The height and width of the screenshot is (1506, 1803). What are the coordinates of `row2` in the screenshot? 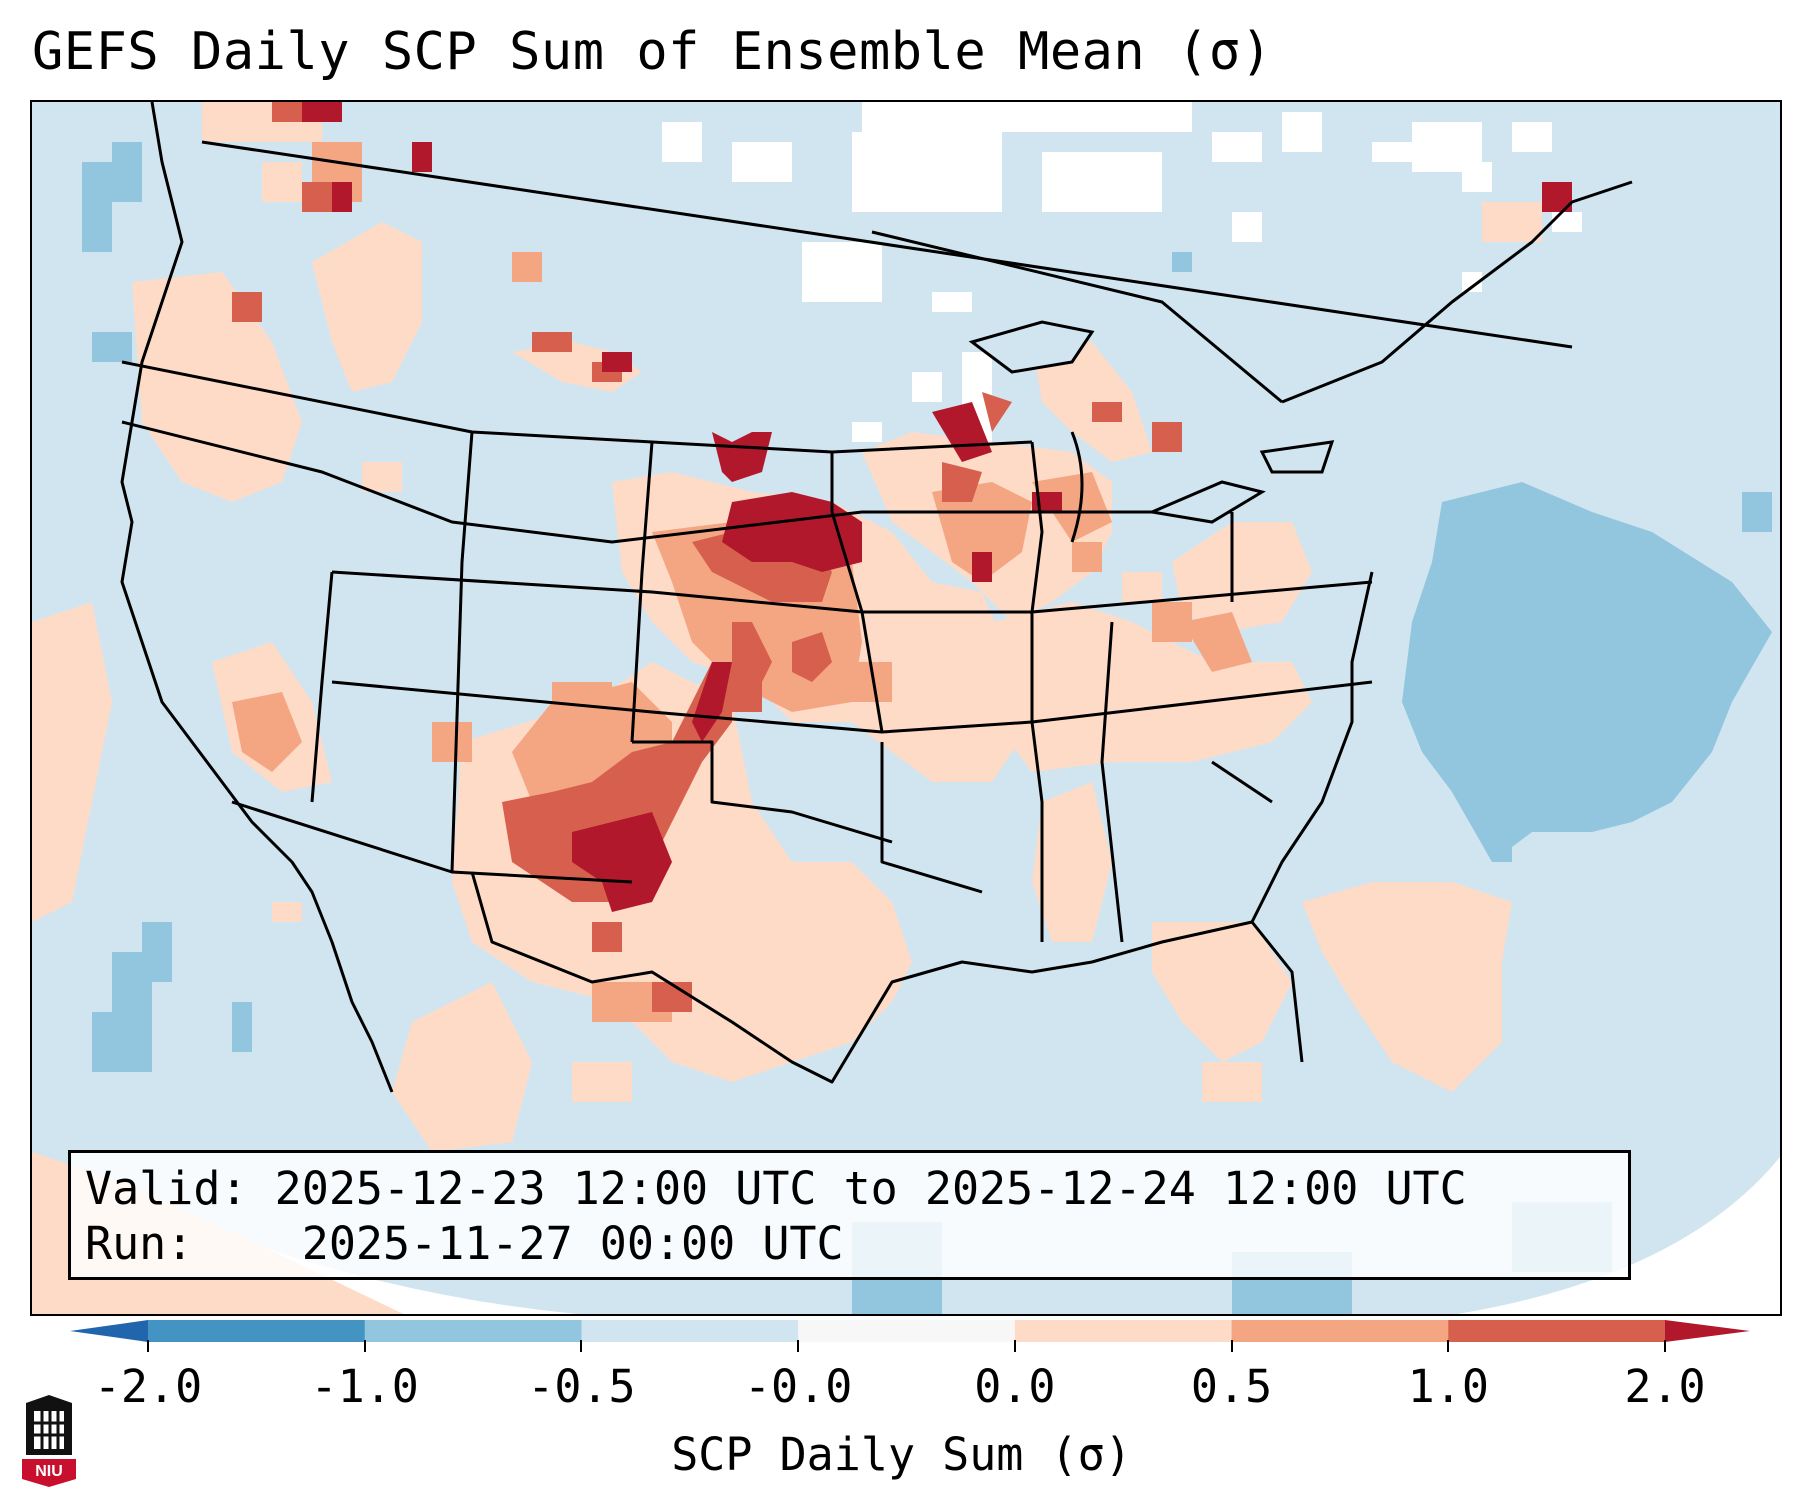 It's located at (676, 482).